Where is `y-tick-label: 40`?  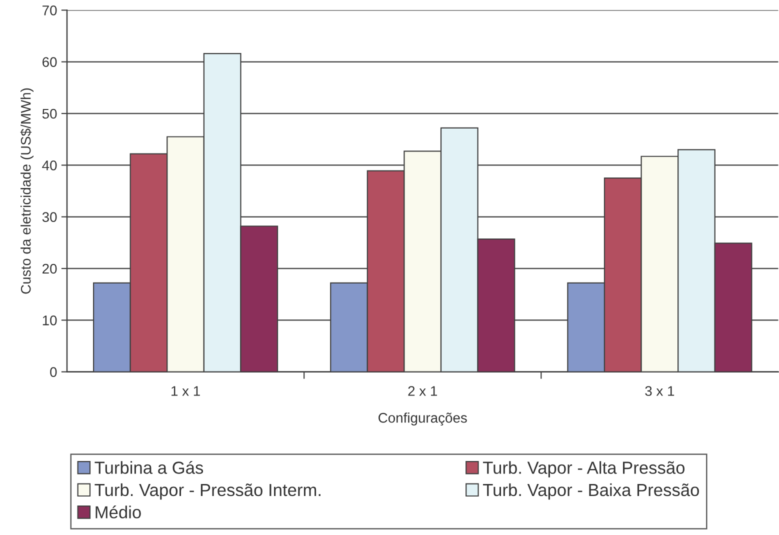
y-tick-label: 40 is located at coordinates (49, 165).